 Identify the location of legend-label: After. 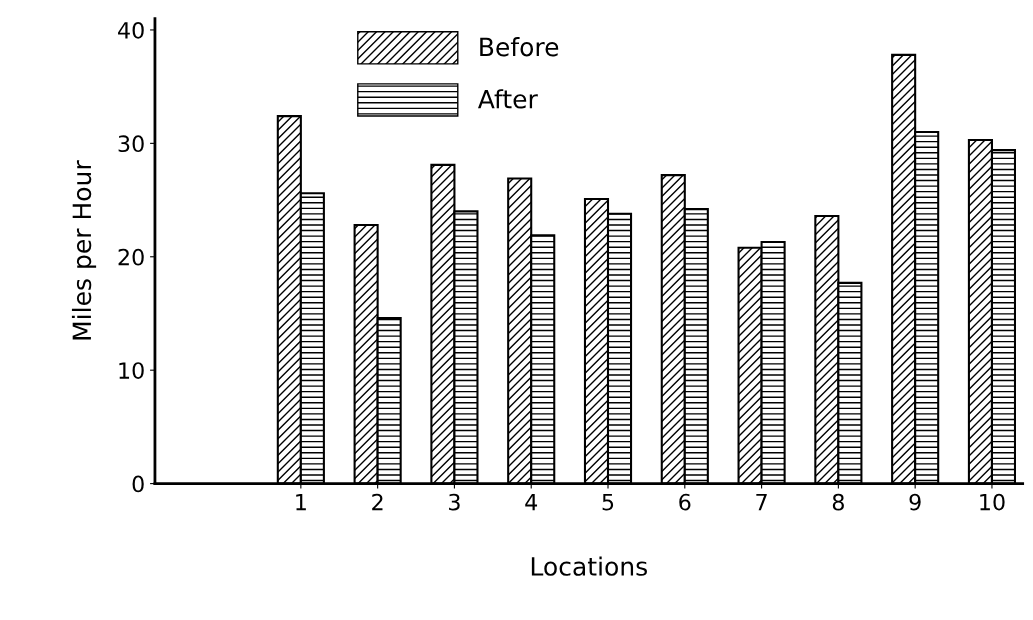
(507, 99).